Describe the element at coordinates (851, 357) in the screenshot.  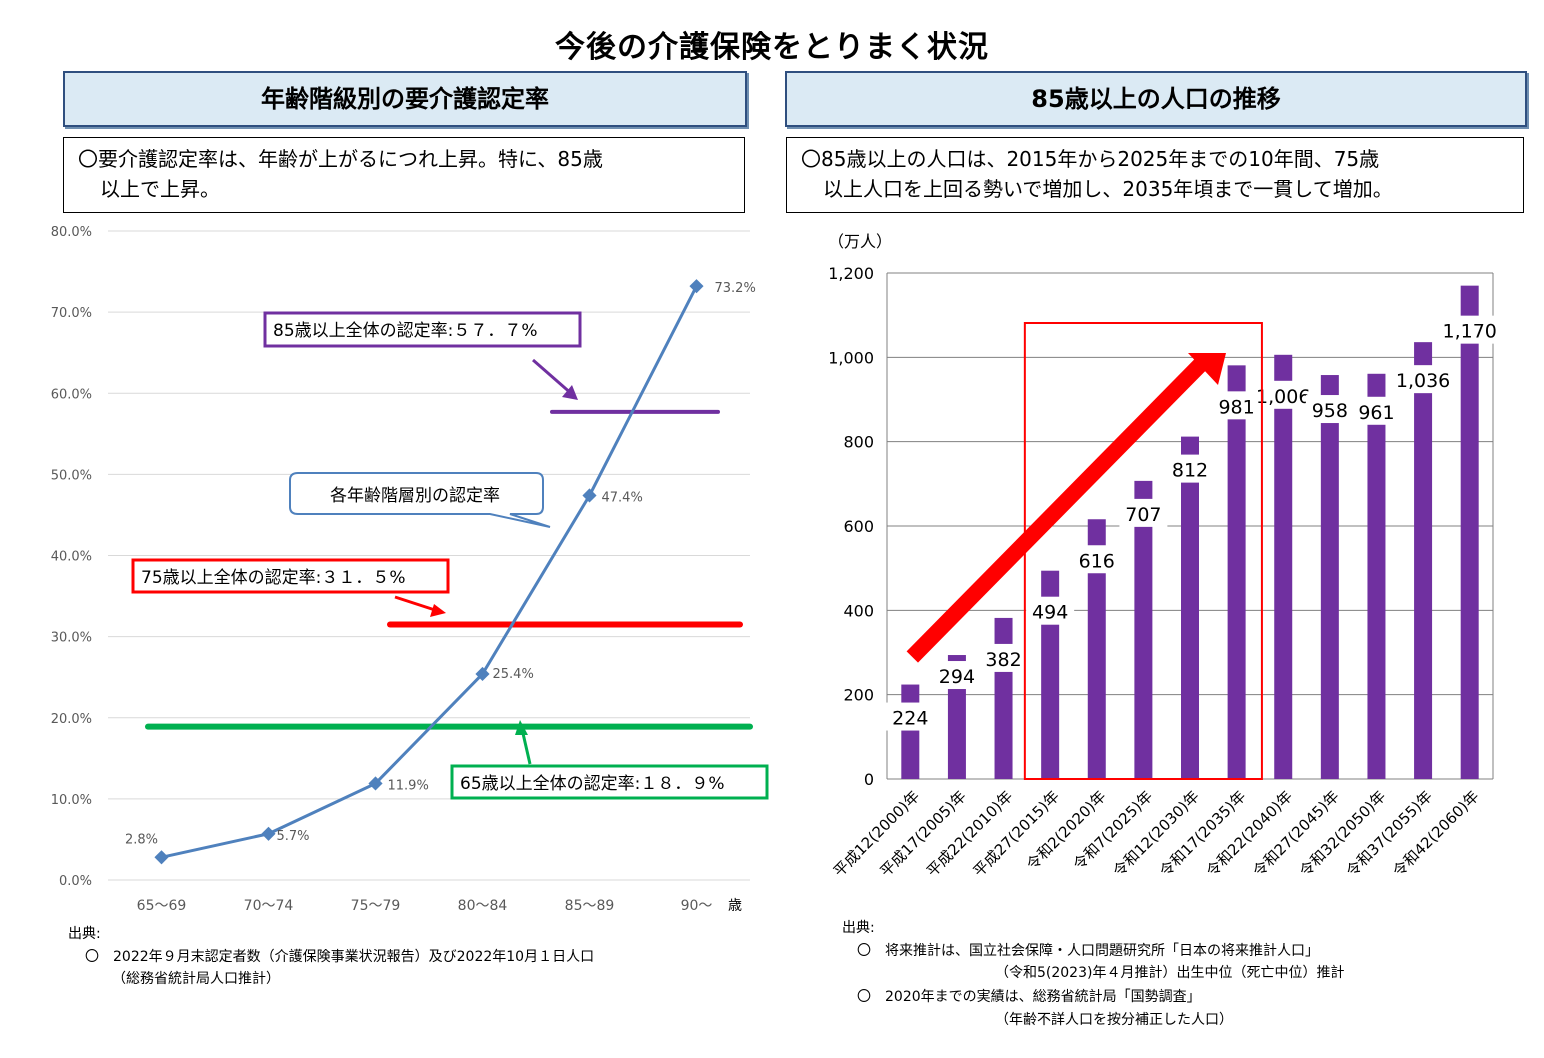
I see `y-tick-label: 1,000` at that location.